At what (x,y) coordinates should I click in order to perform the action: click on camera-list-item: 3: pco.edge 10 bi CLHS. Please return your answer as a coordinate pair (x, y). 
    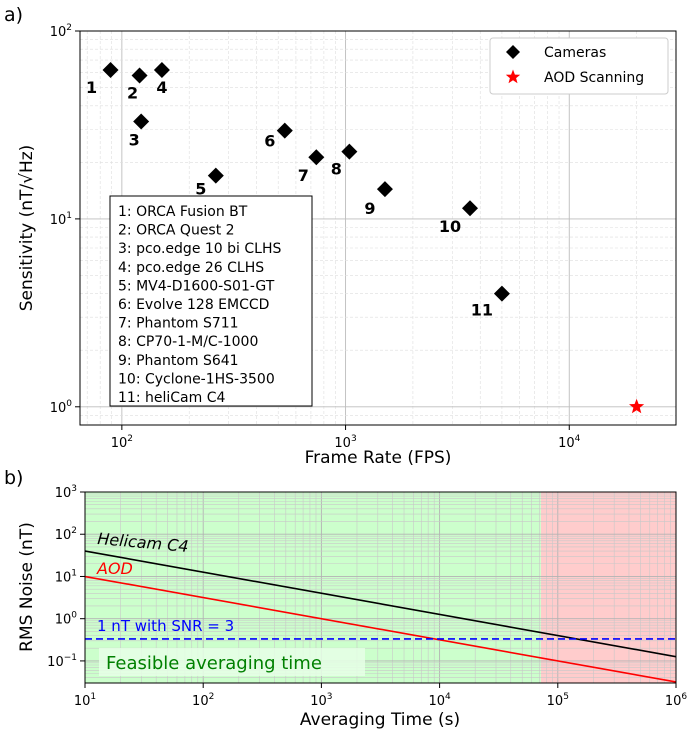
    Looking at the image, I should click on (199, 249).